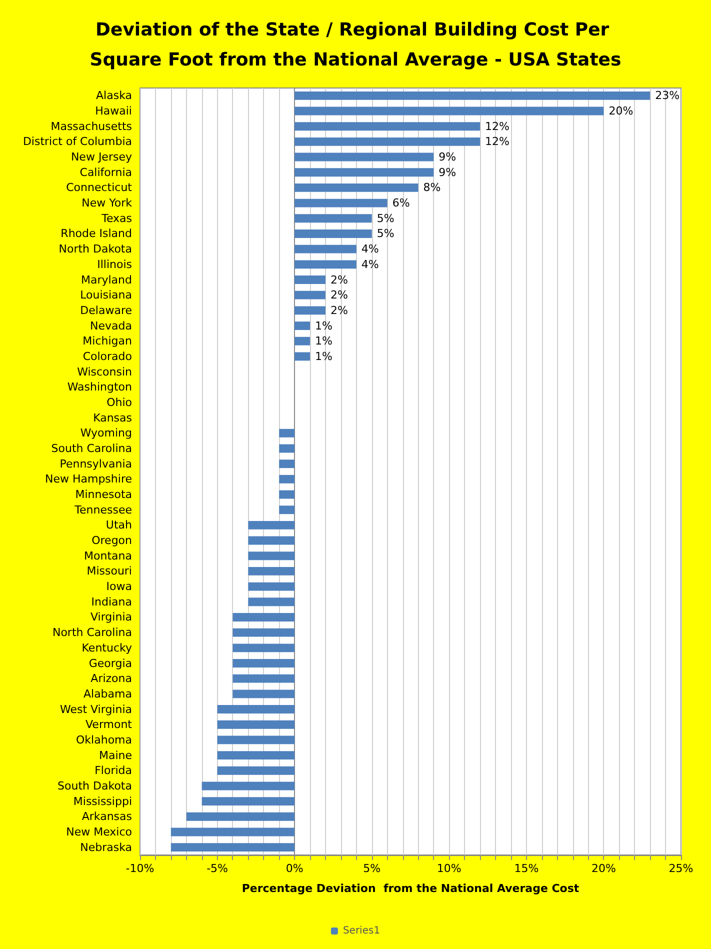  I want to click on y-tick-label: Nevada, so click(111, 325).